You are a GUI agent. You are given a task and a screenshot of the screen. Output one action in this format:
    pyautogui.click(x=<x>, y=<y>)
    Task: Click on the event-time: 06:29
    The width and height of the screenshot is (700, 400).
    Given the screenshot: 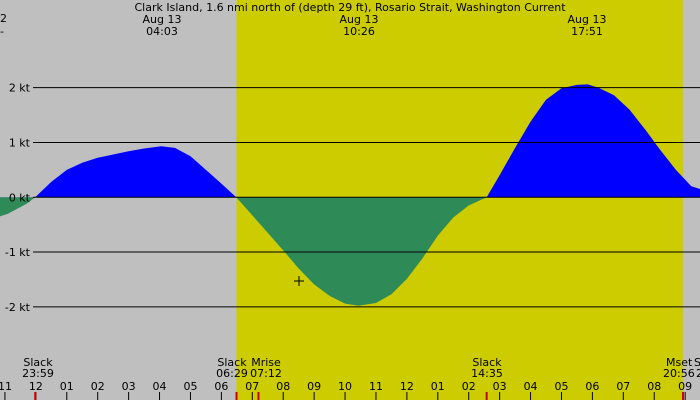 What is the action you would take?
    pyautogui.click(x=232, y=373)
    